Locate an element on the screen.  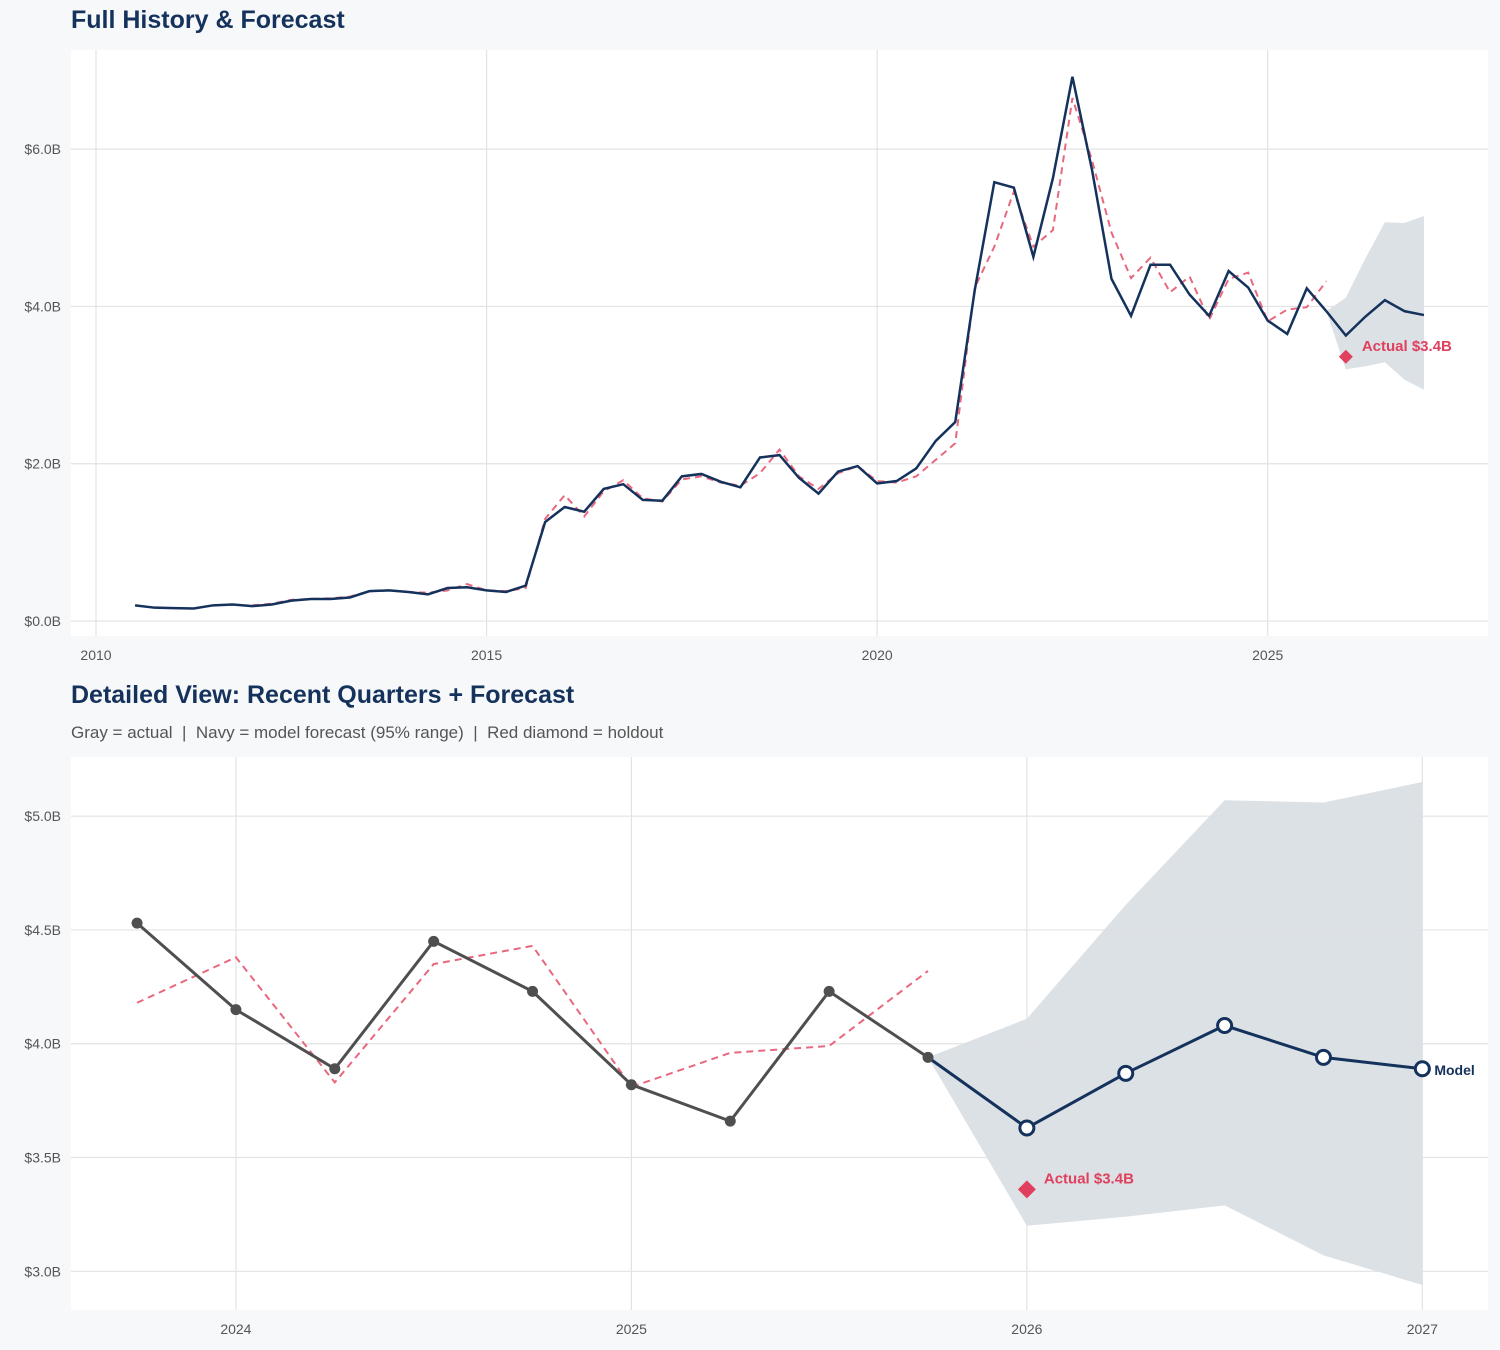
model-label: Model is located at coordinates (1454, 1070).